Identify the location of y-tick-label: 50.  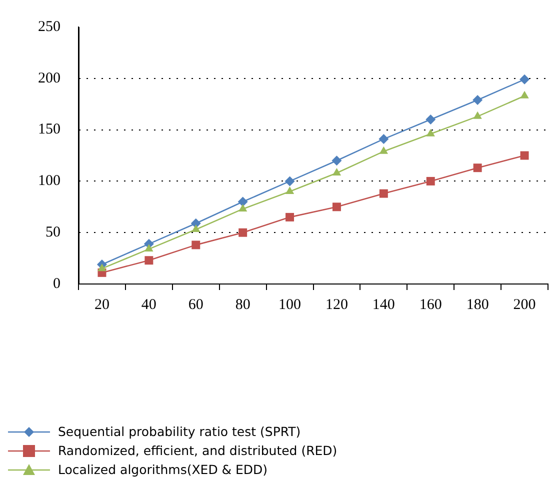
(53, 232).